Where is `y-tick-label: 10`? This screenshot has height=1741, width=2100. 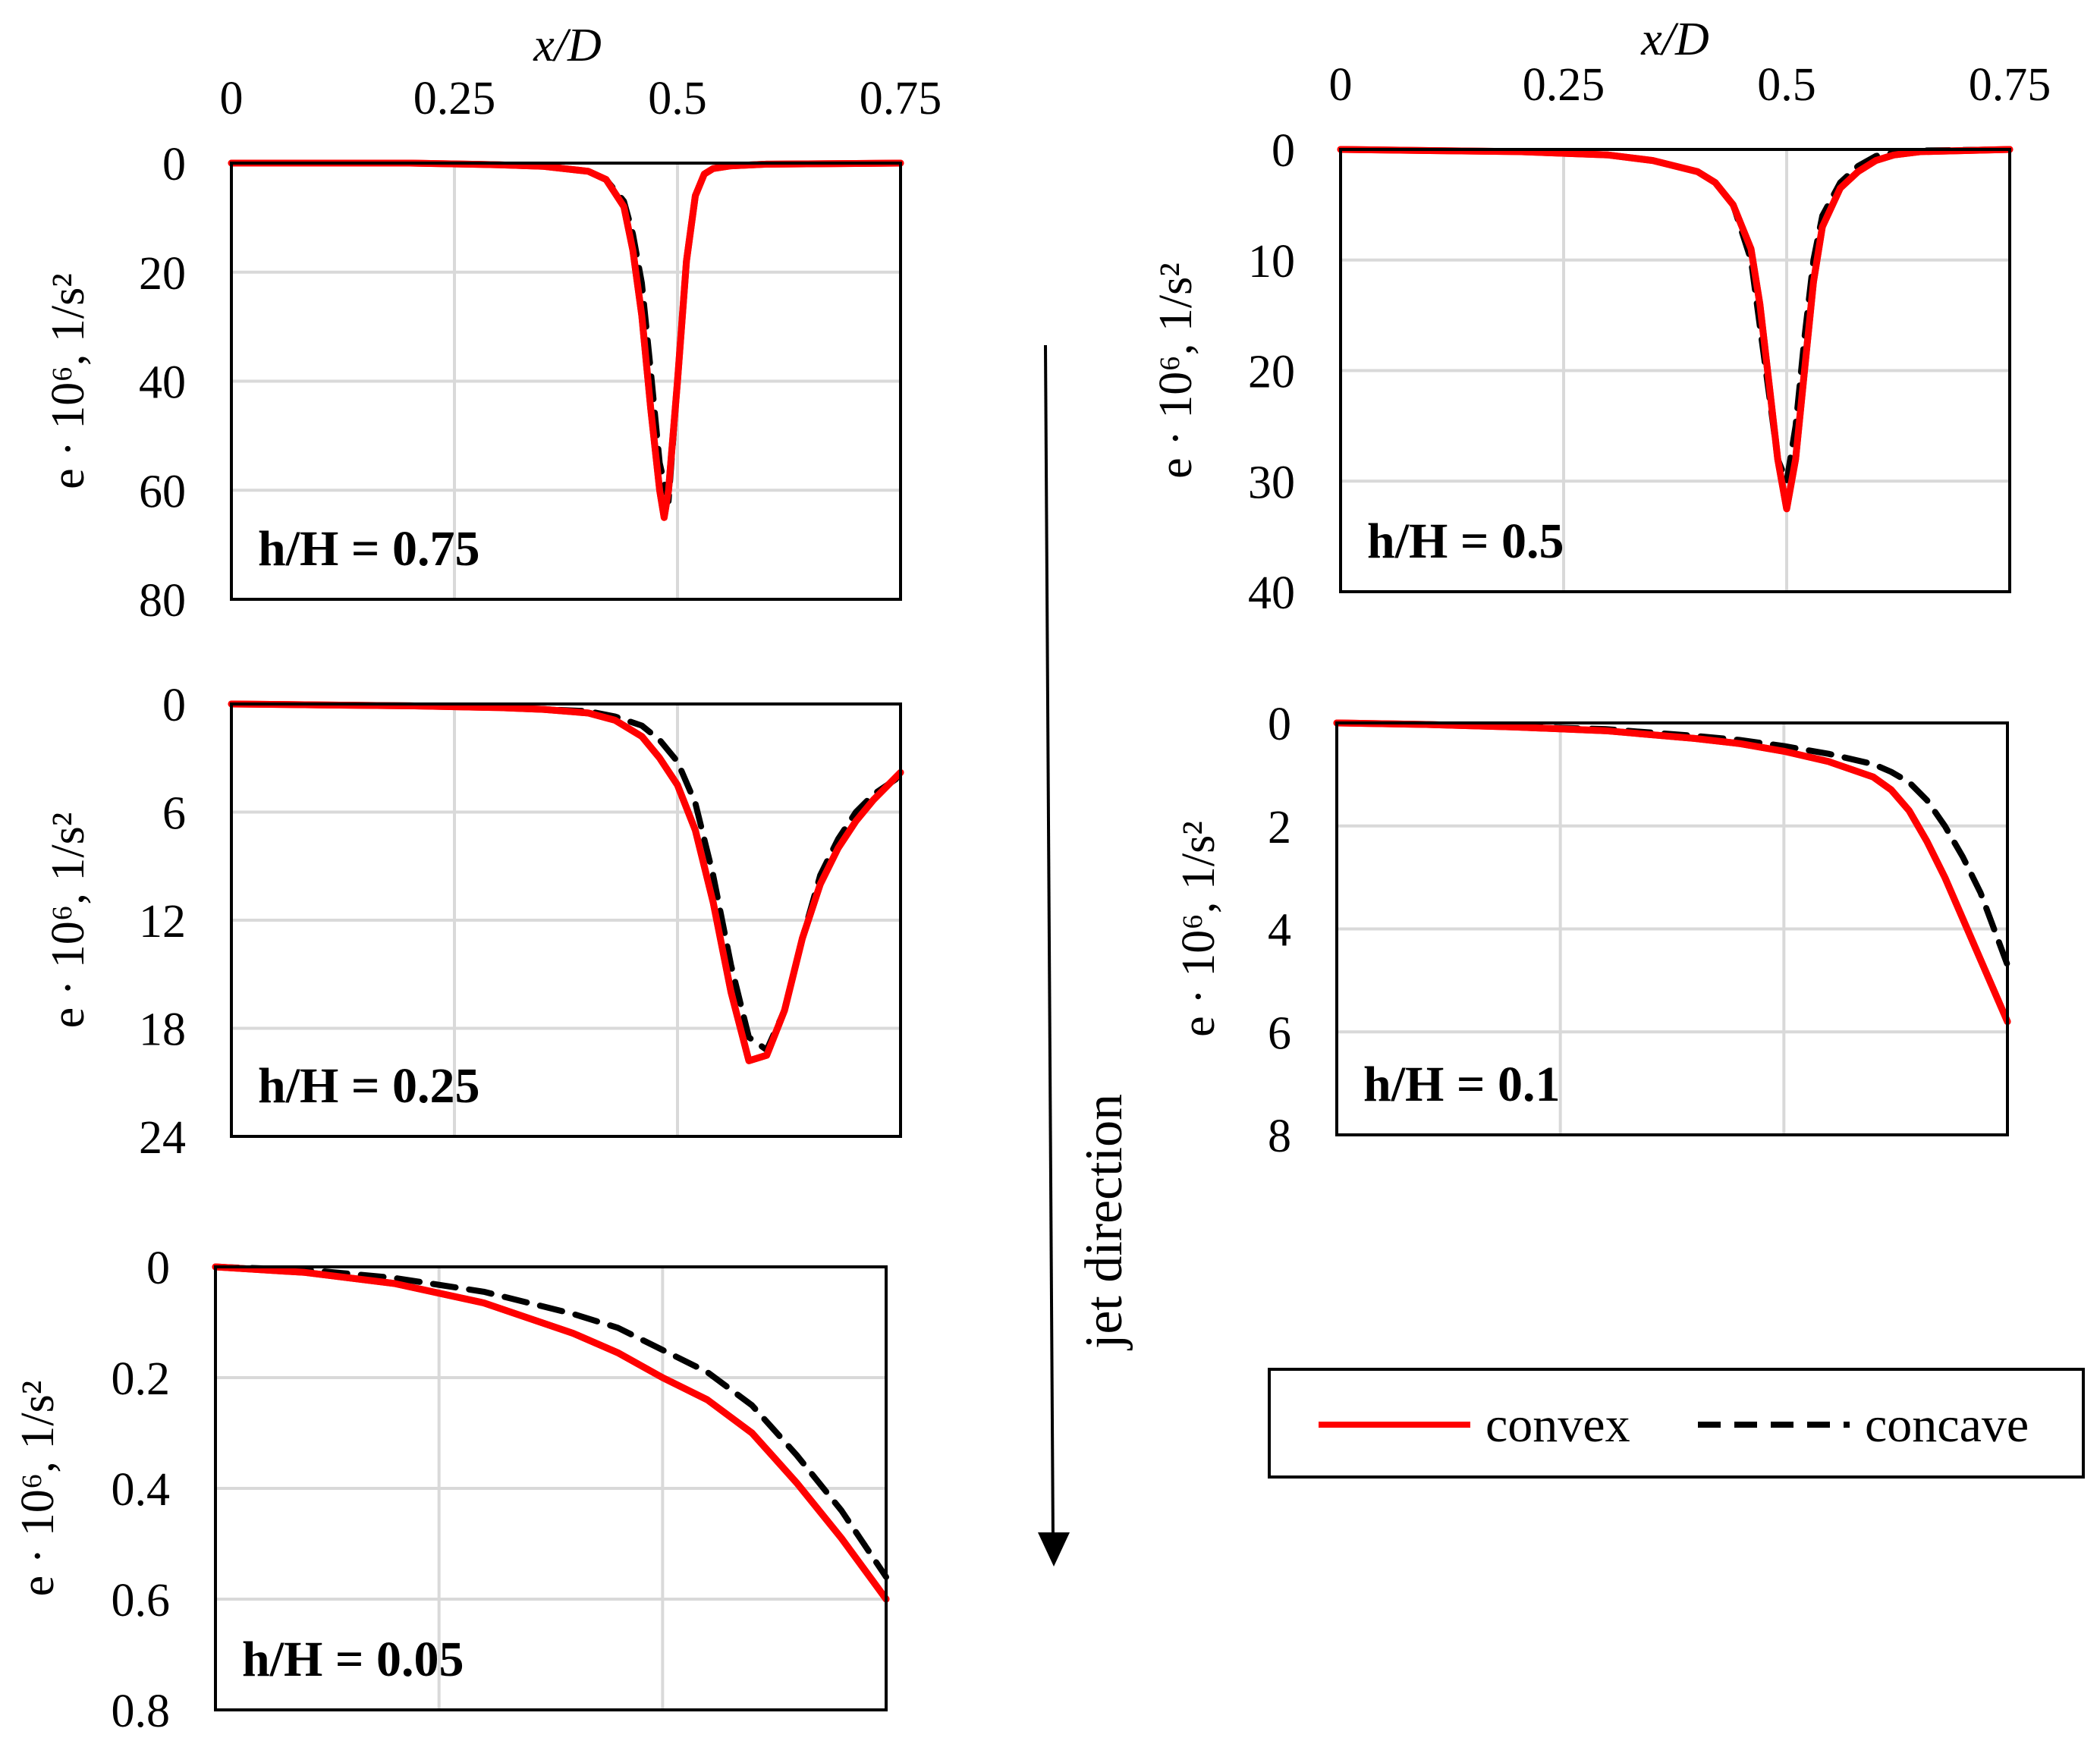
y-tick-label: 10 is located at coordinates (1271, 262).